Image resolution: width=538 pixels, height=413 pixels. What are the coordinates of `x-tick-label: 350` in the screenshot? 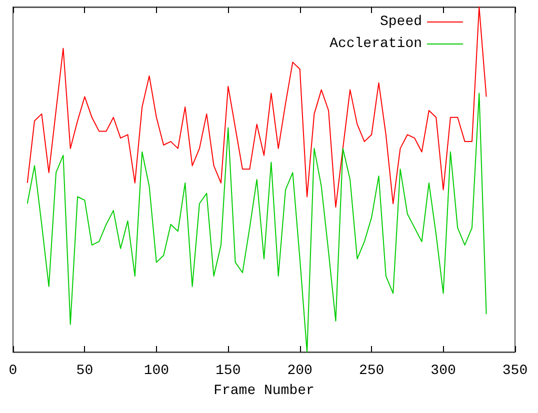 It's located at (515, 371).